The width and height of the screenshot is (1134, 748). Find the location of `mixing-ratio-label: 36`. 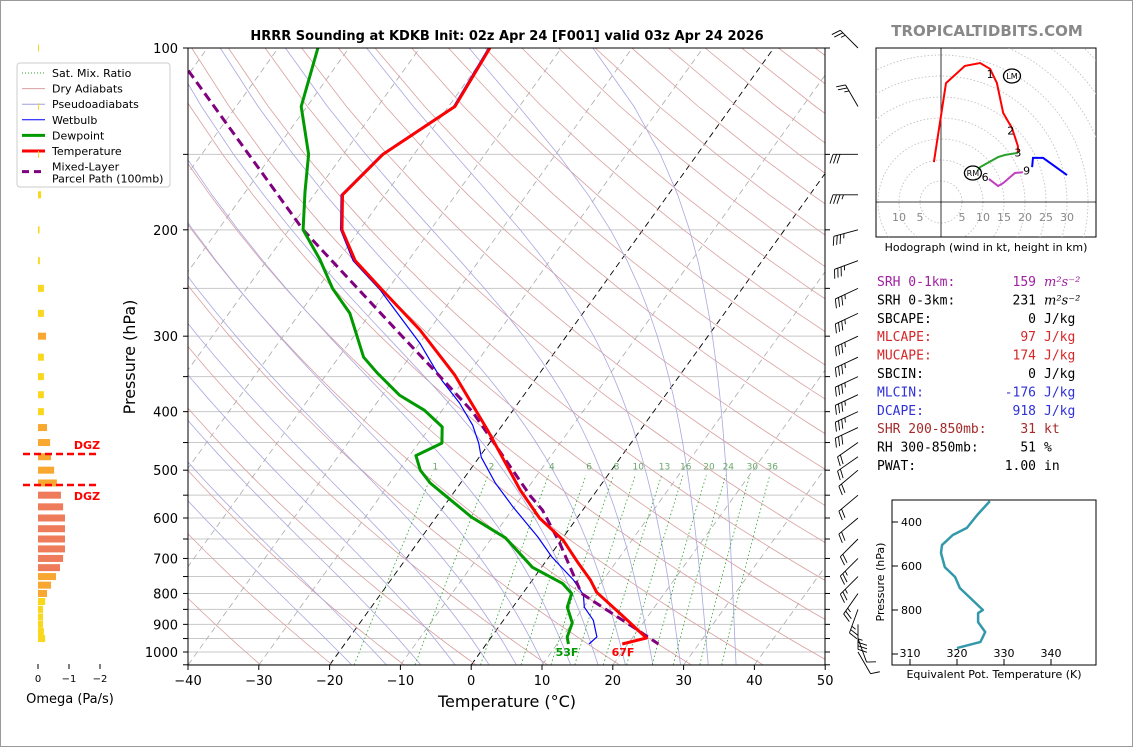

mixing-ratio-label: 36 is located at coordinates (773, 467).